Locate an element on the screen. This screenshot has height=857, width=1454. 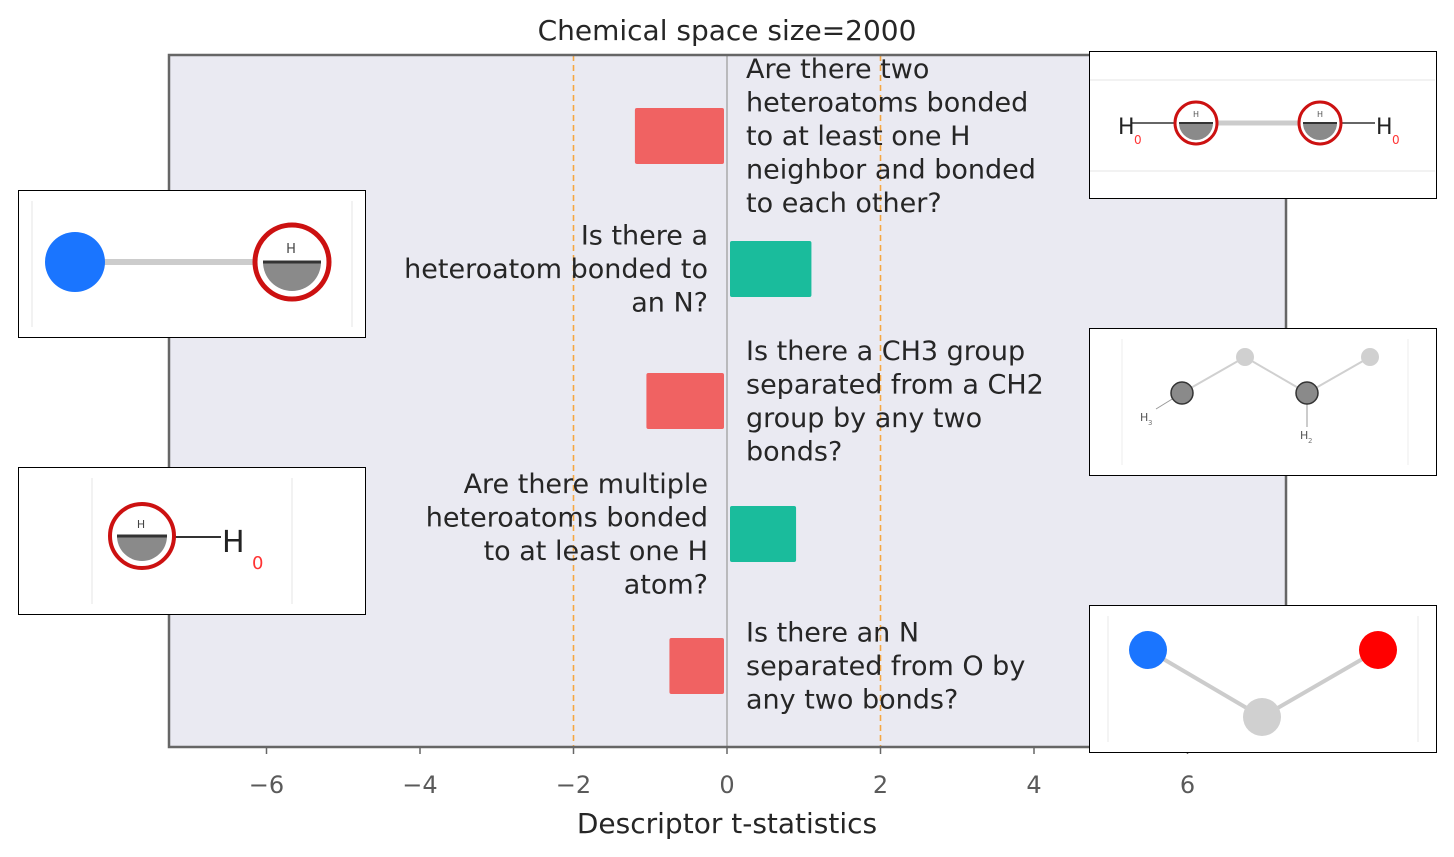
bar-label-line: Is there a CH3 group is located at coordinates (885, 351).